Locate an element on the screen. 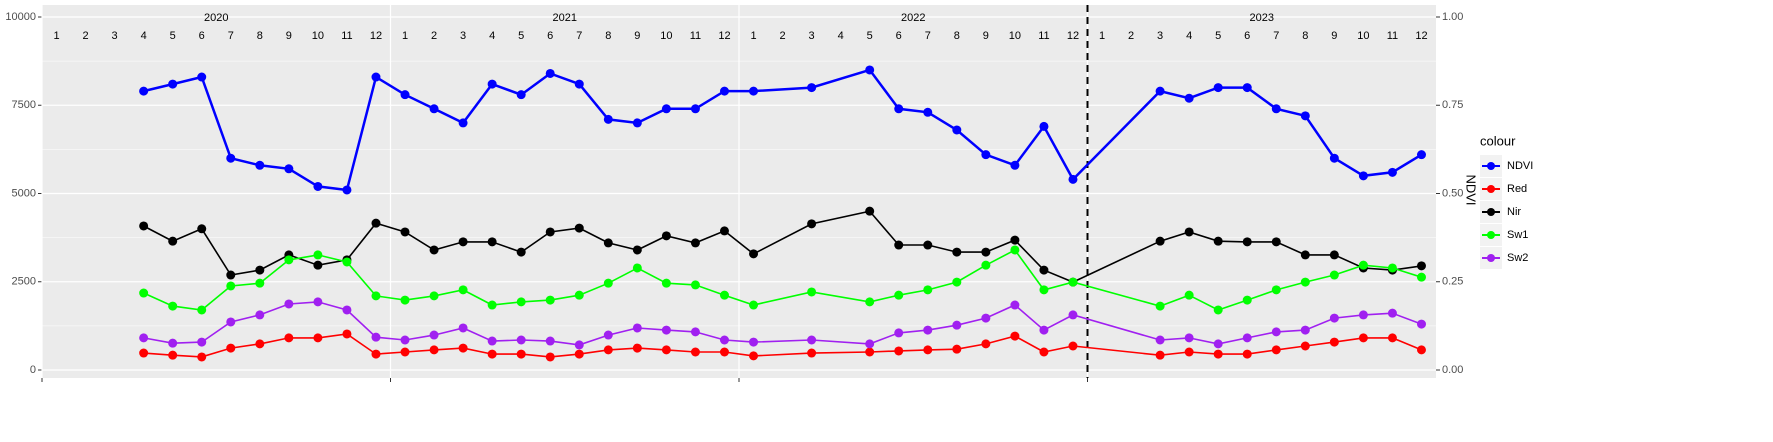 This screenshot has width=1773, height=442. legend-label: NDVI is located at coordinates (1520, 166).